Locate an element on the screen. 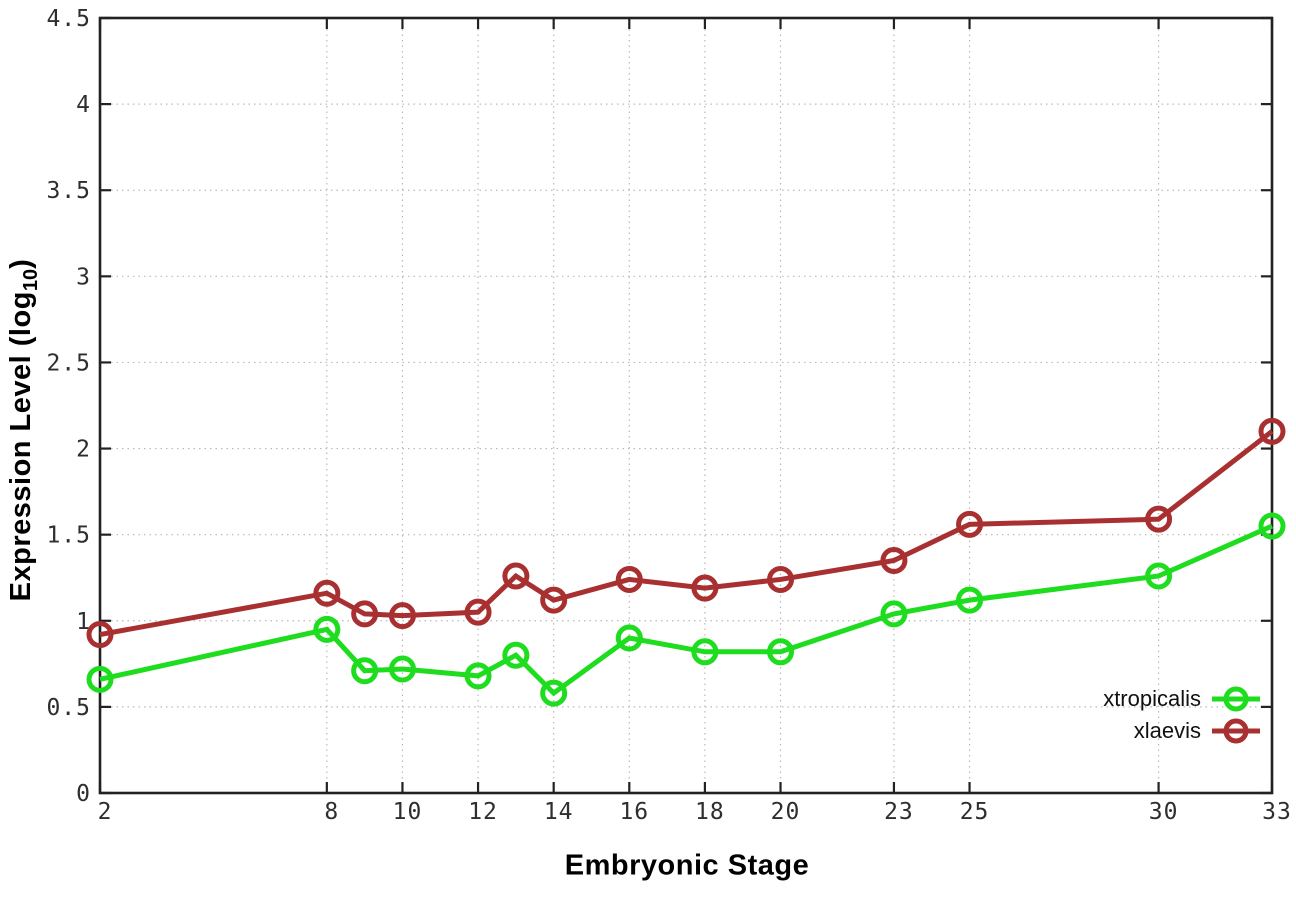 This screenshot has height=907, width=1296. y-axis-title-close: ) is located at coordinates (21, 263).